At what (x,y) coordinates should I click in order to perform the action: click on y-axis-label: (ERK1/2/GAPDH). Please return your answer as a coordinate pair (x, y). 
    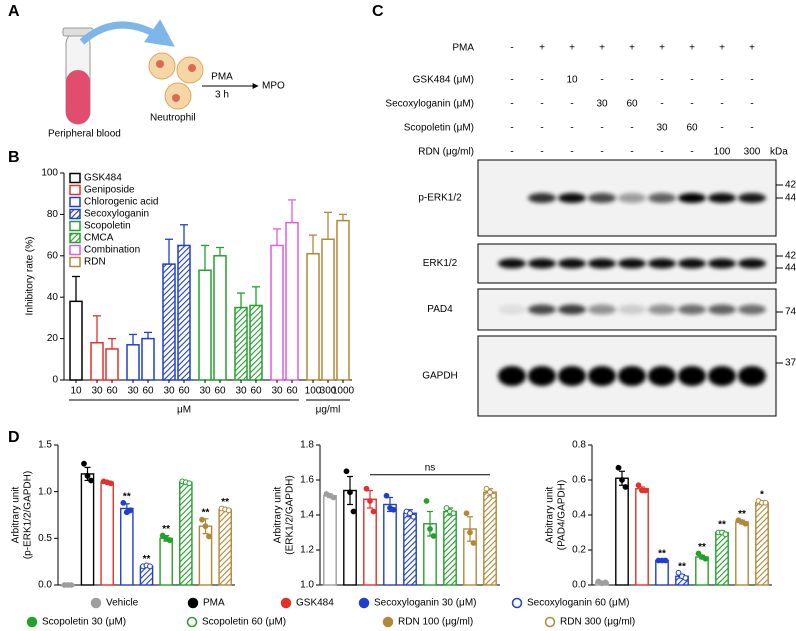
    Looking at the image, I should click on (290, 514).